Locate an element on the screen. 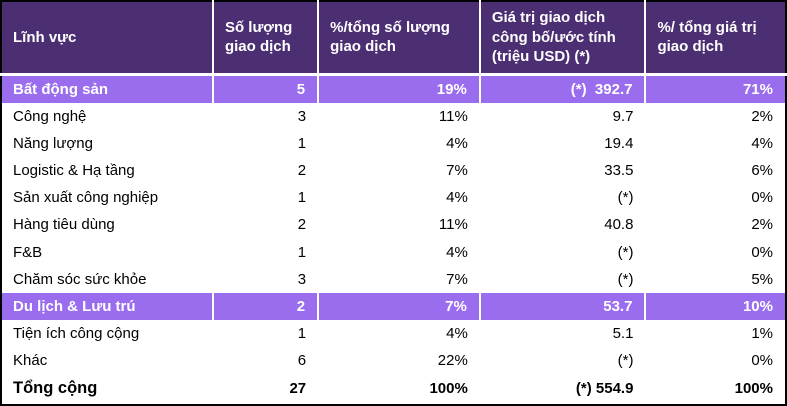 This screenshot has width=787, height=406. total-count-cell: 27 is located at coordinates (265, 389).